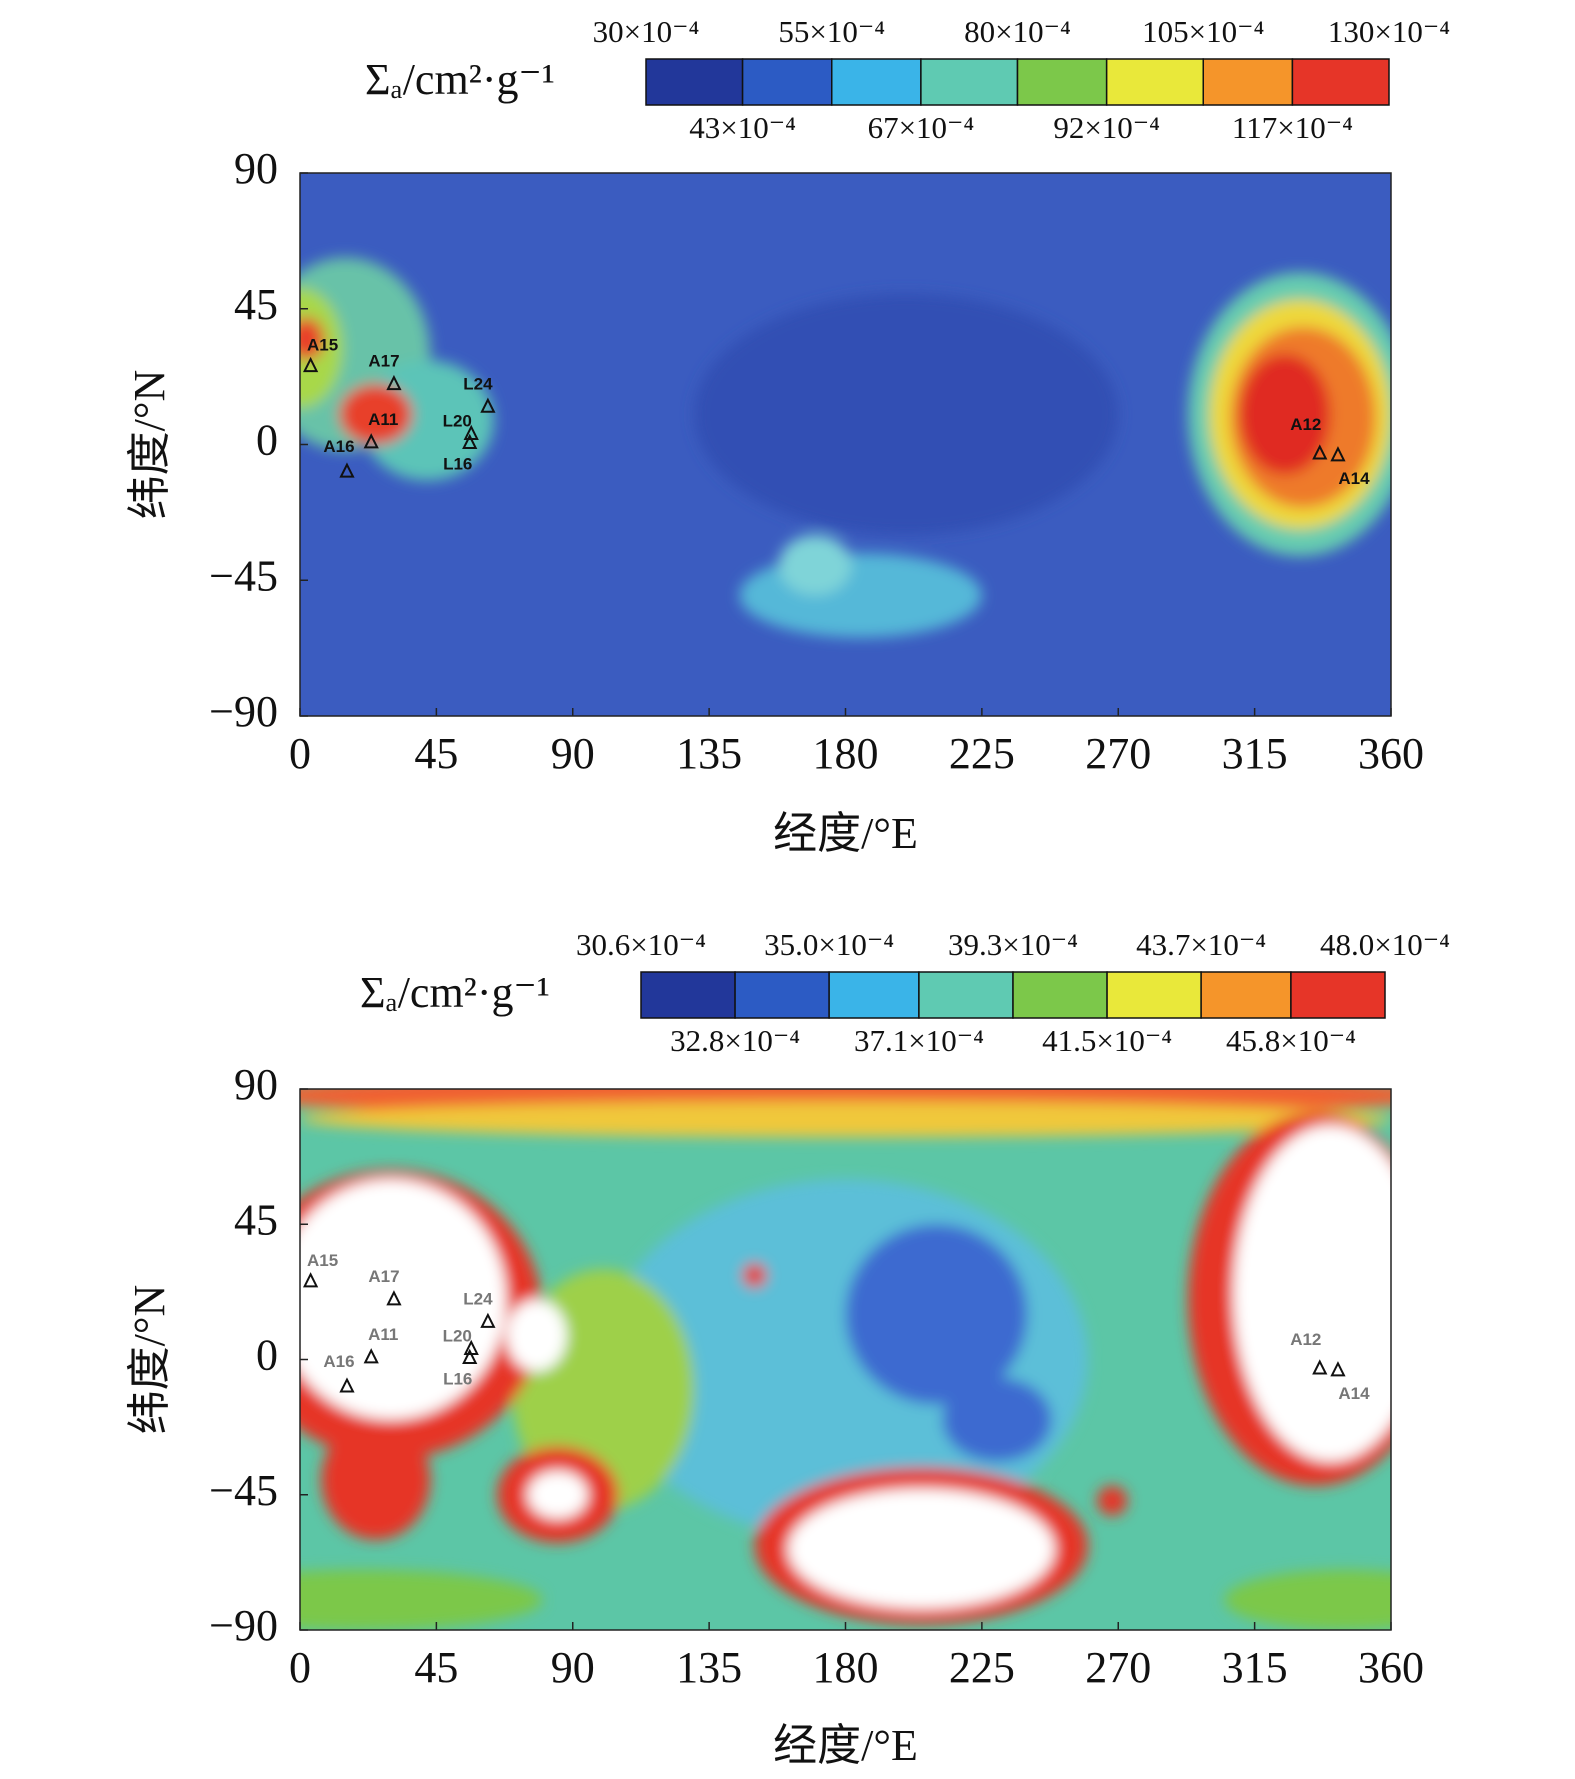 Image resolution: width=1575 pixels, height=1779 pixels. Describe the element at coordinates (256, 1219) in the screenshot. I see `y-tick-label: 45` at that location.